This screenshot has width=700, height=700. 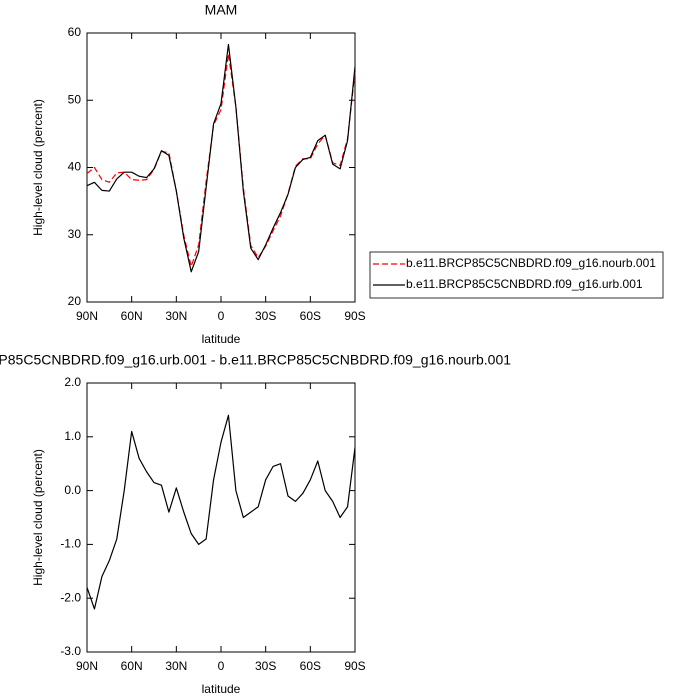 What do you see at coordinates (75, 99) in the screenshot?
I see `y-tick-label: 50` at bounding box center [75, 99].